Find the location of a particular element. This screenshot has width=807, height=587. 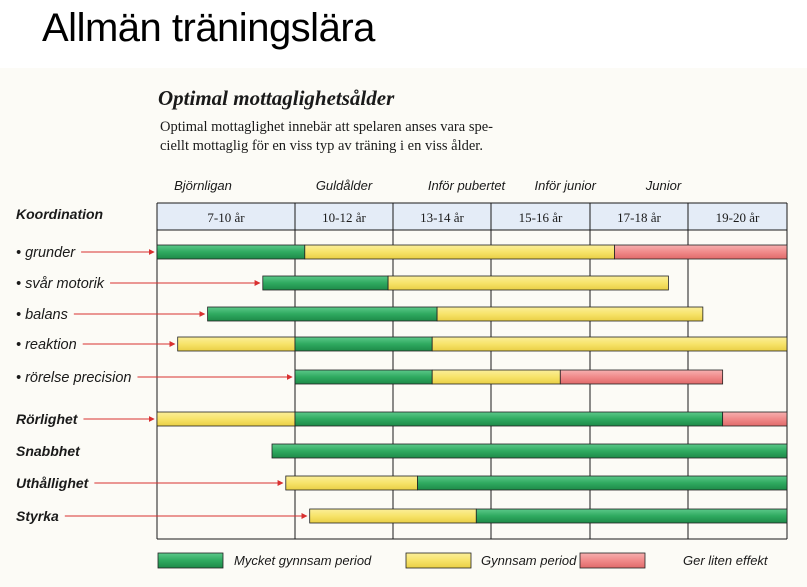

row-3-segment-0-favorable is located at coordinates (236, 344).